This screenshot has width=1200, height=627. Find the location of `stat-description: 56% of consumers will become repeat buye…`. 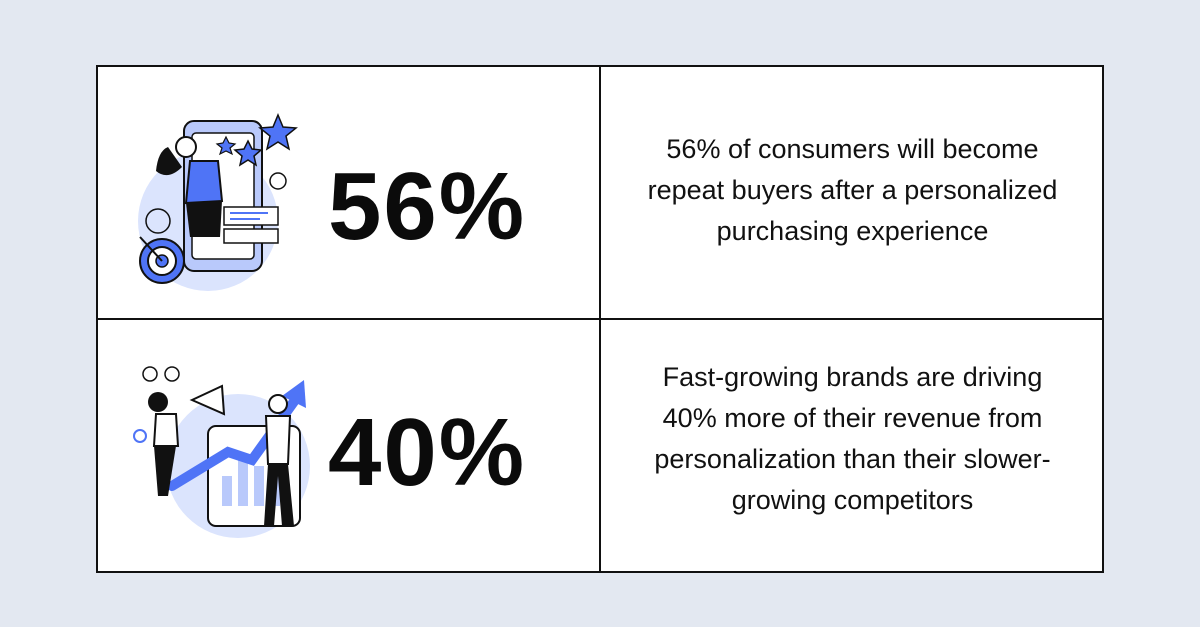

stat-description: 56% of consumers will become repeat buye… is located at coordinates (852, 190).